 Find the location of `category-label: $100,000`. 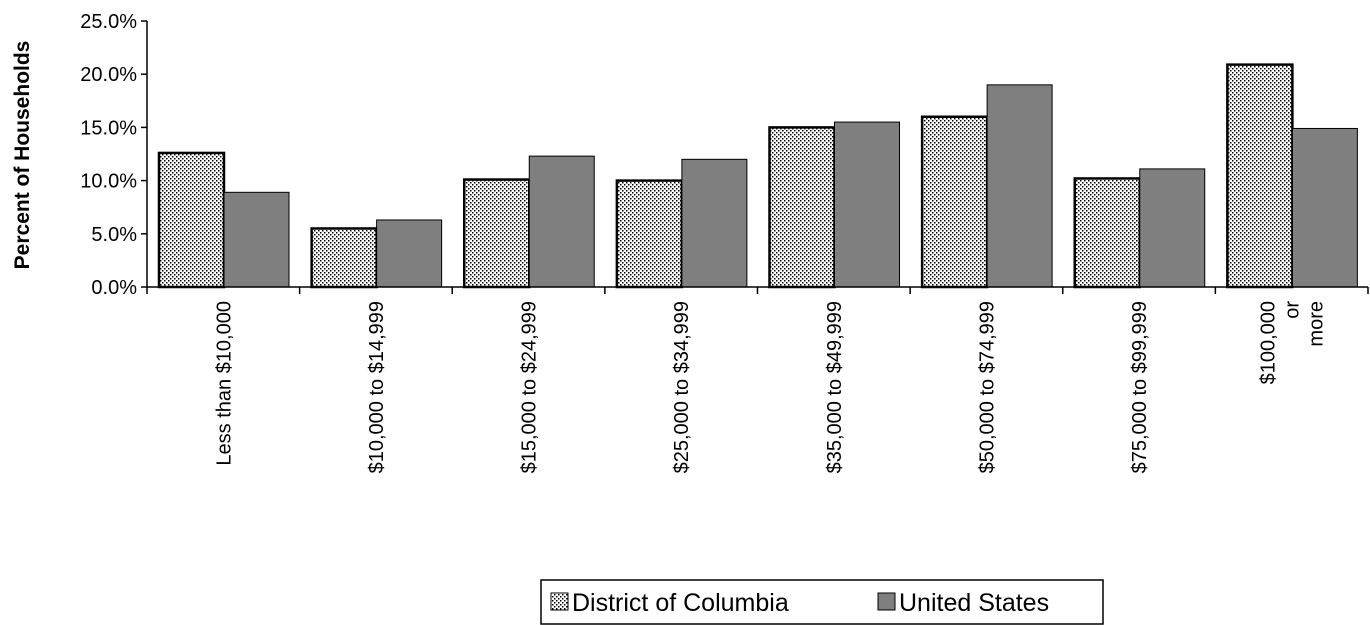

category-label: $100,000 is located at coordinates (1269, 342).